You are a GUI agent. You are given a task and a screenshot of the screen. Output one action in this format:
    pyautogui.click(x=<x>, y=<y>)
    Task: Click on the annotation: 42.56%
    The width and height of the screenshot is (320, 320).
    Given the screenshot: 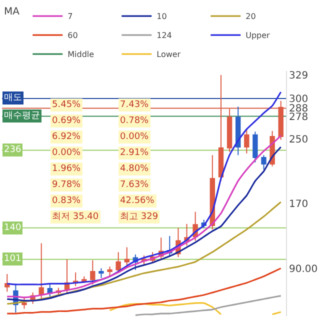 What is the action you would take?
    pyautogui.click(x=137, y=201)
    